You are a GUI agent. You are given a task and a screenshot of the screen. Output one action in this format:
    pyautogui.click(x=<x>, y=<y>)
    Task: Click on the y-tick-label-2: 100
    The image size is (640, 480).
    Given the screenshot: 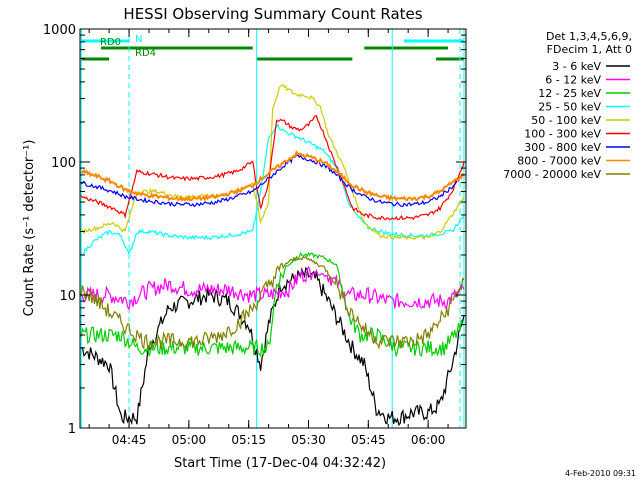 What is the action you would take?
    pyautogui.click(x=63, y=163)
    